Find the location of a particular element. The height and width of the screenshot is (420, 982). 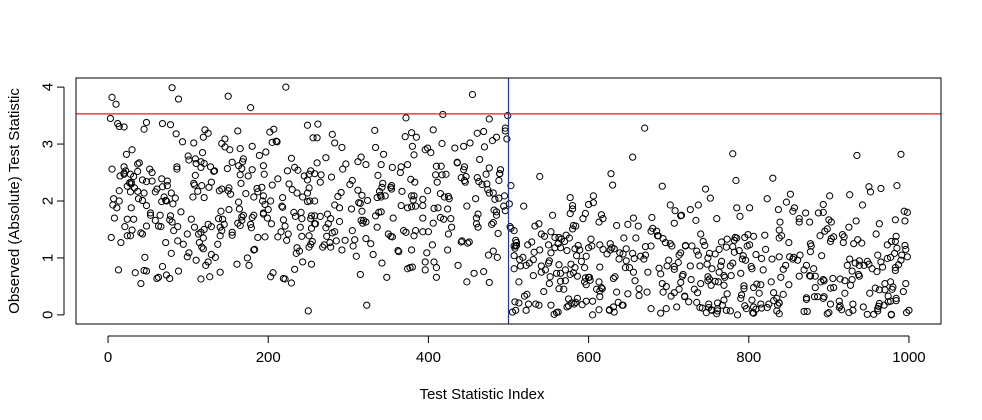

y-tick-label: 0 is located at coordinates (47, 315).